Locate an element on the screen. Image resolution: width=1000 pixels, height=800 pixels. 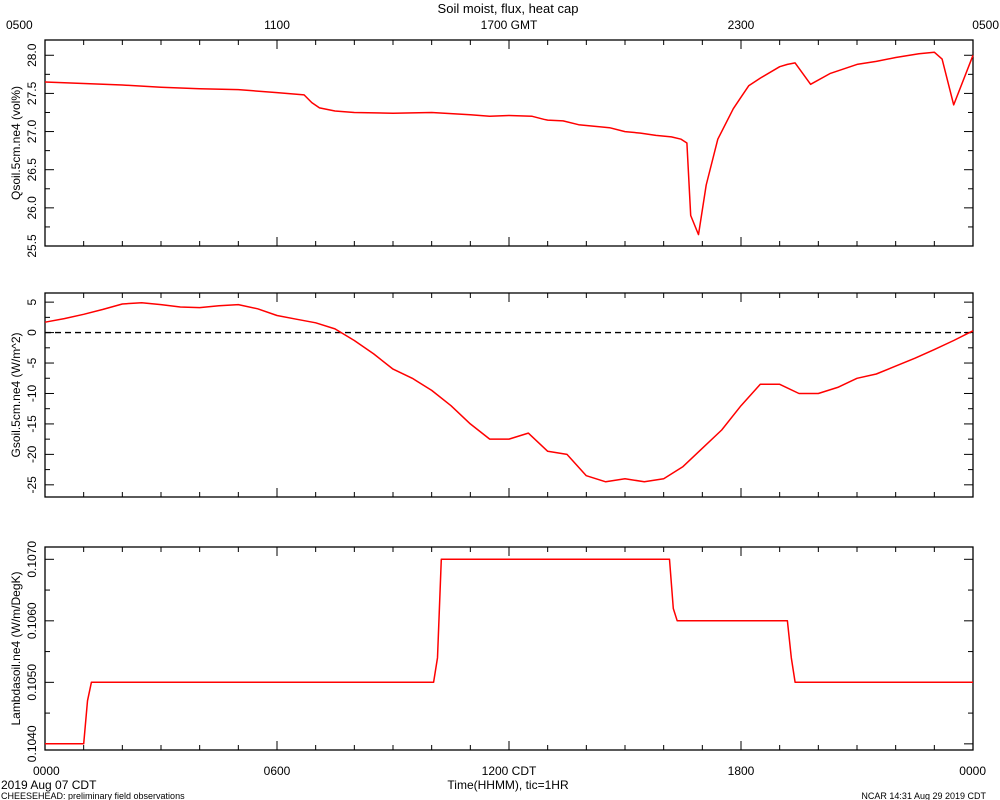
y-tick-label: 28.0 is located at coordinates (32, 55).